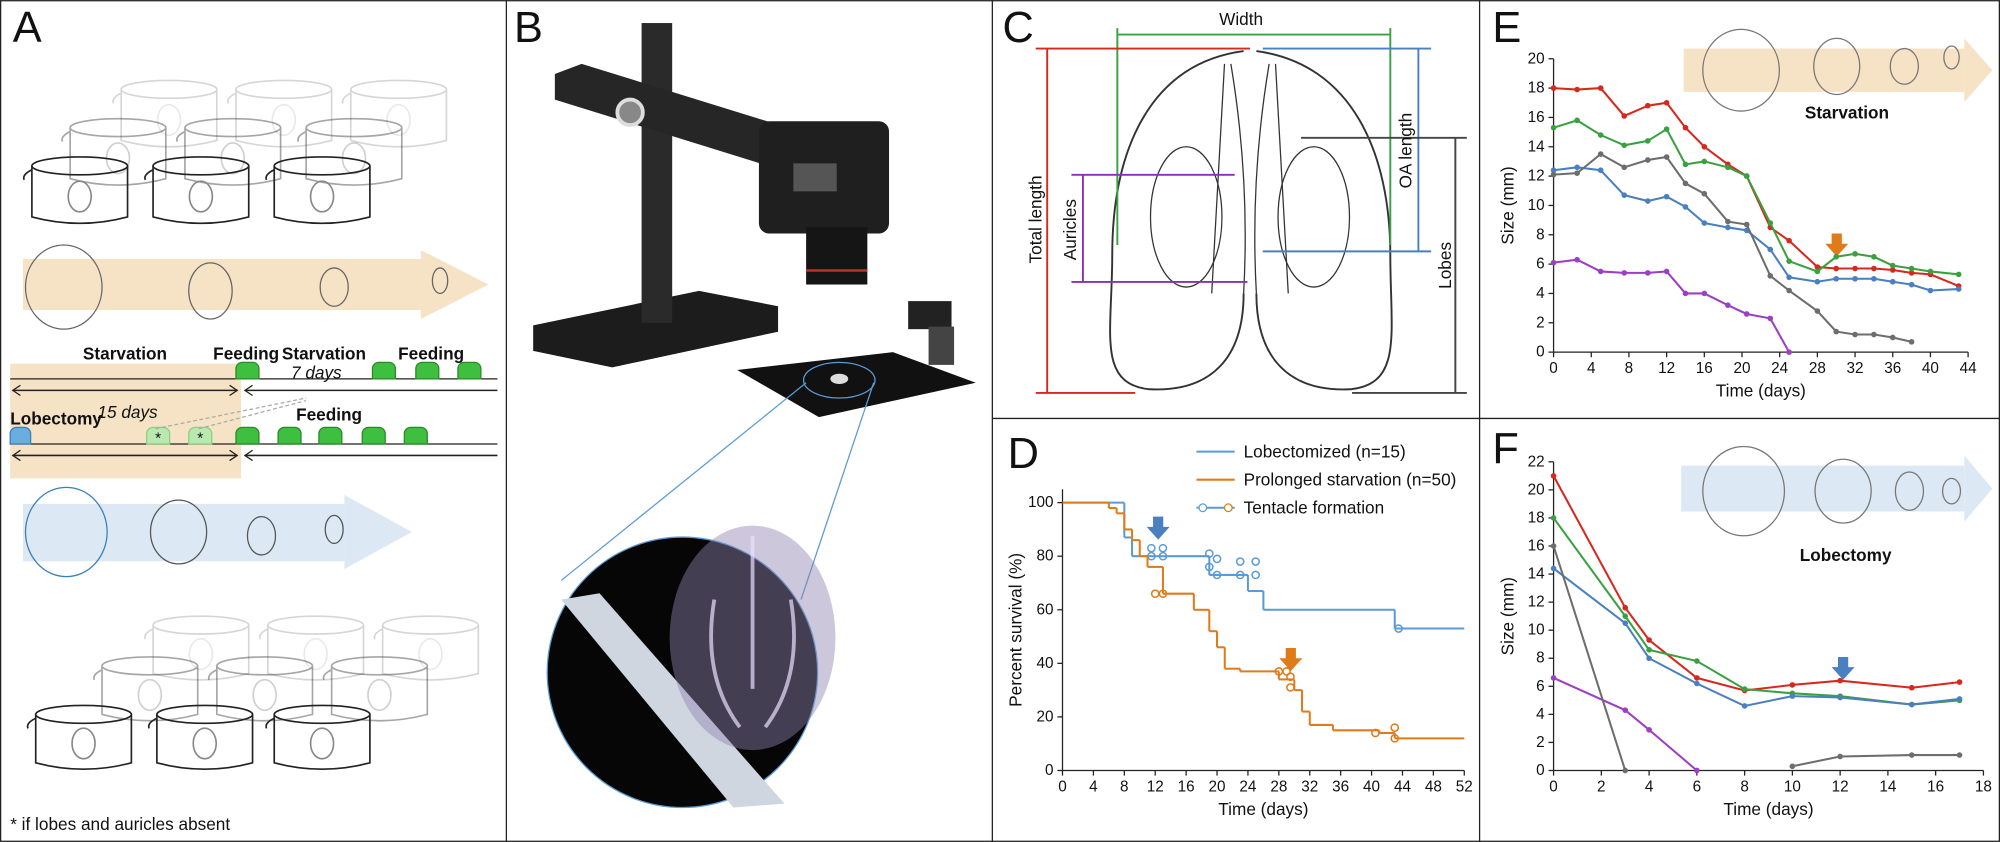 This screenshot has height=842, width=2000. I want to click on x-tick-label: 14, so click(1888, 787).